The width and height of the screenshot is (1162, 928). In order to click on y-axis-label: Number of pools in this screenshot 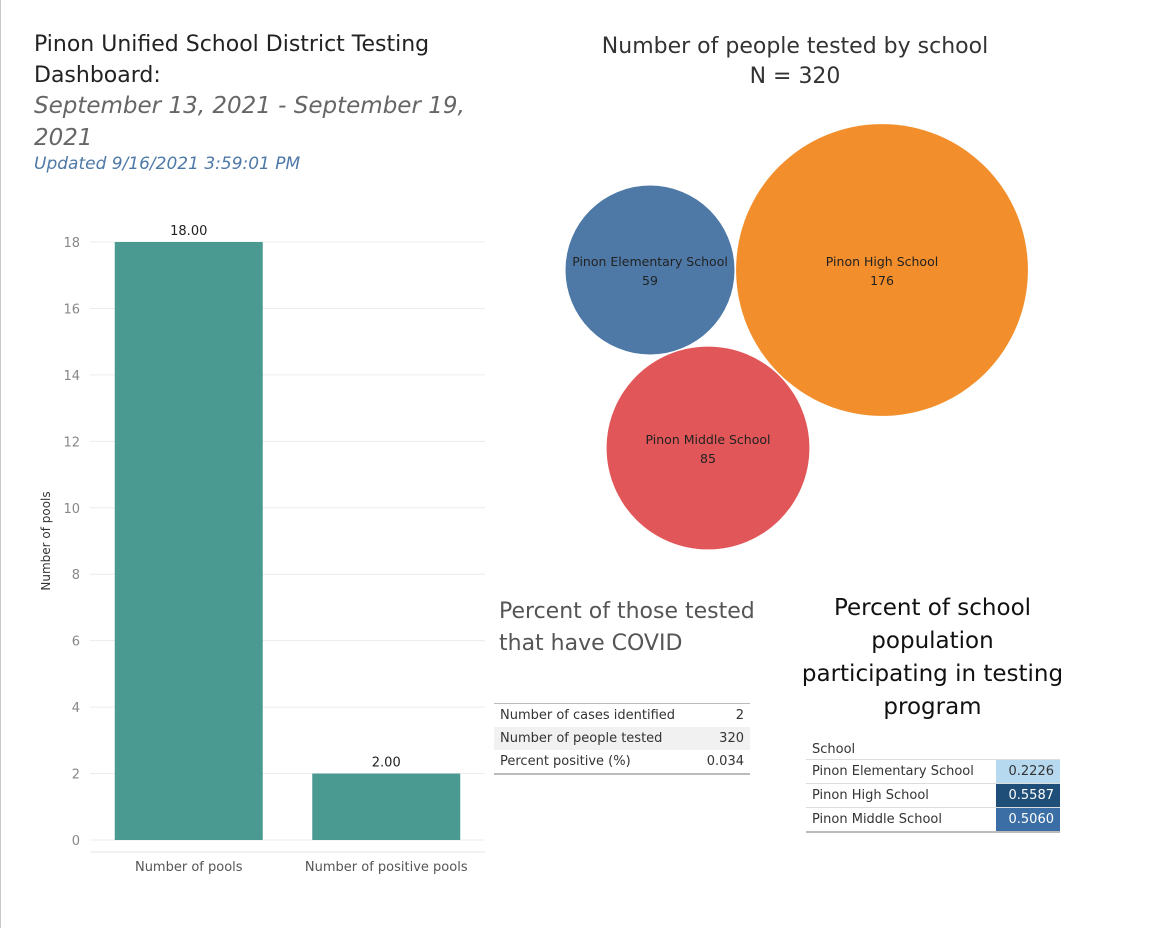, I will do `click(46, 540)`.